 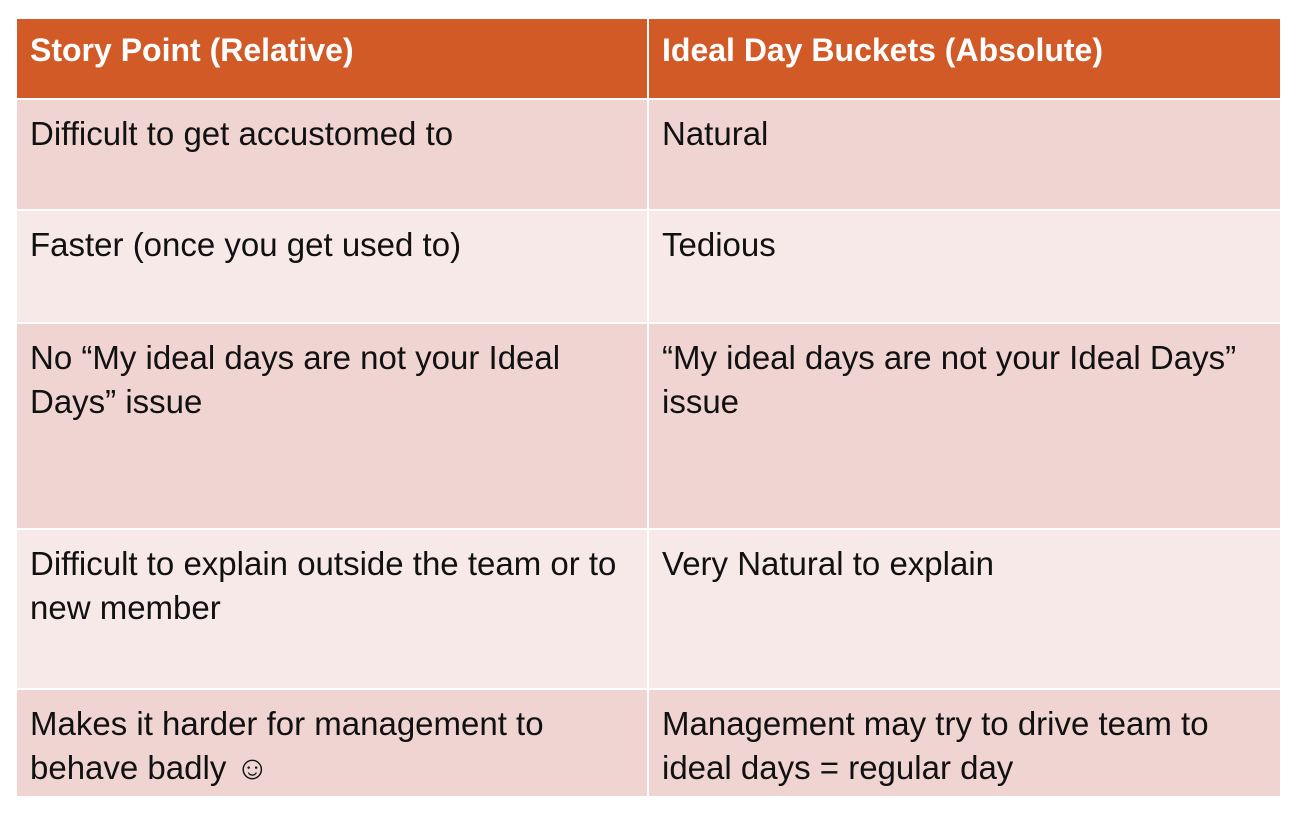 What do you see at coordinates (332, 58) in the screenshot?
I see `header-story-point: Story Point (Relative)` at bounding box center [332, 58].